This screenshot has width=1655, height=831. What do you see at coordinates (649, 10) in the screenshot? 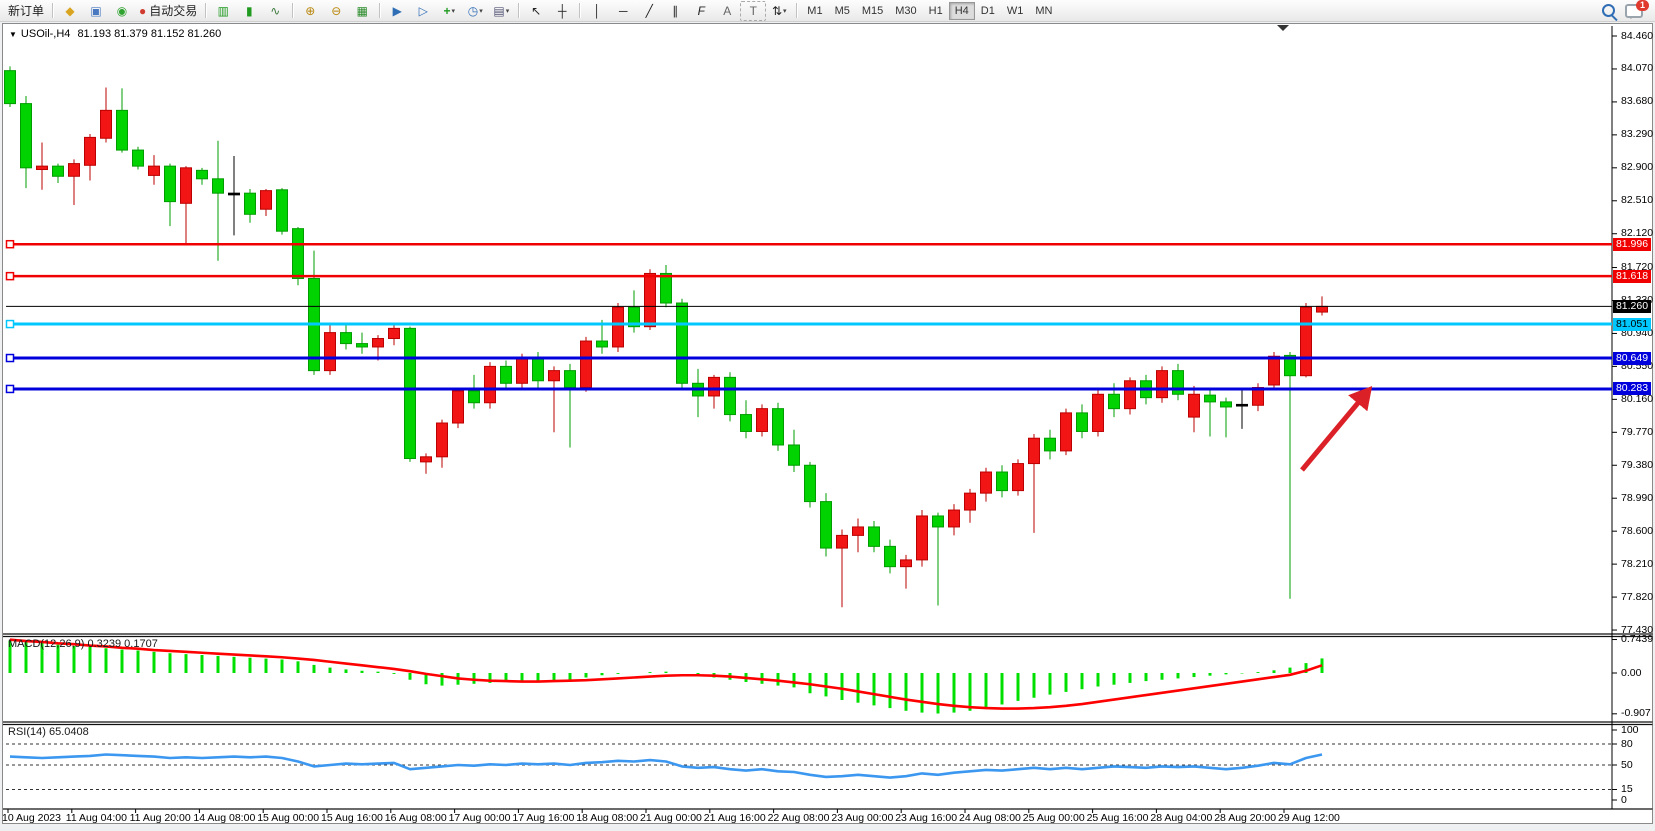
I see `trend-line-tool-icon: ╱` at bounding box center [649, 10].